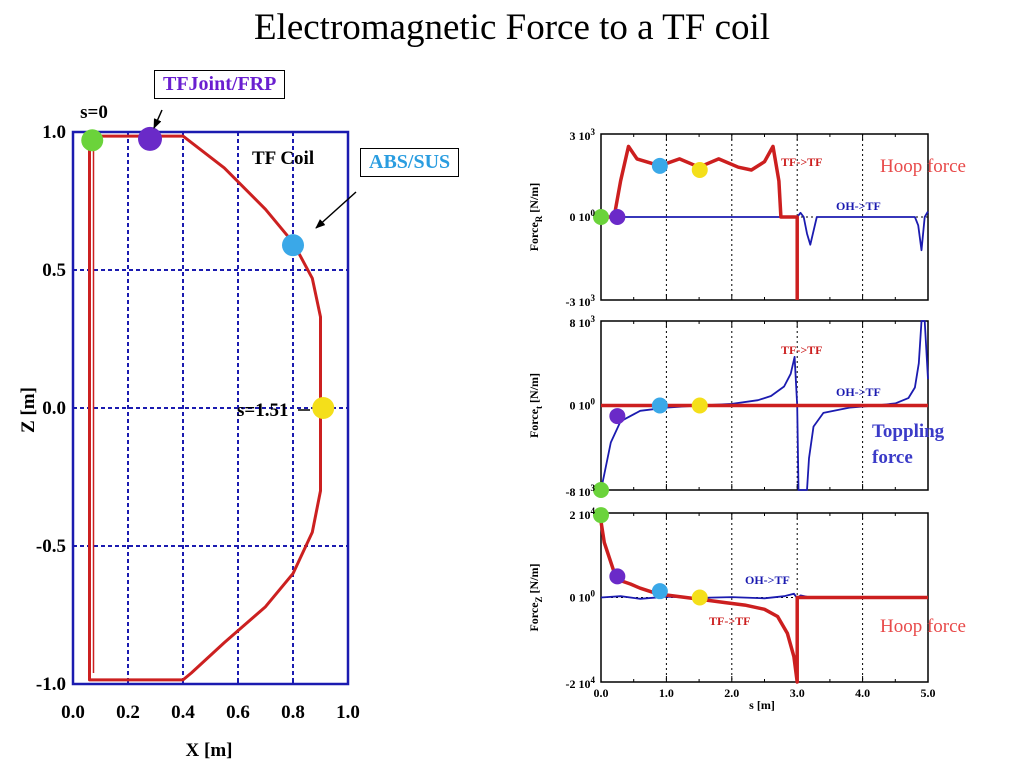 This screenshot has height=768, width=1024. I want to click on panel-z-label-oh: OH->TF, so click(767, 580).